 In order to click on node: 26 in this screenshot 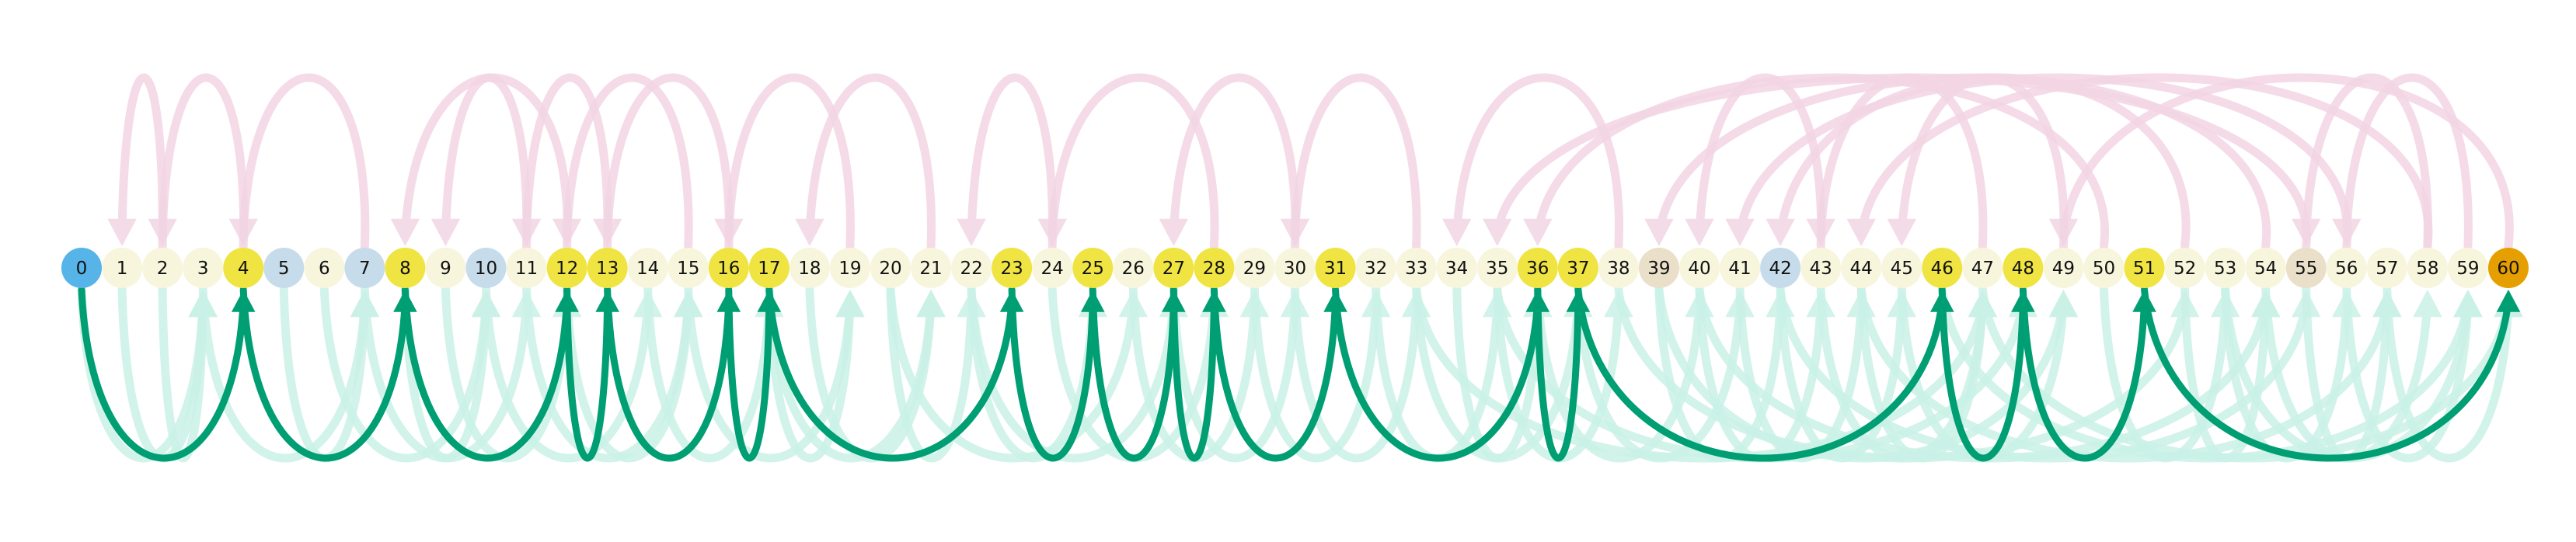, I will do `click(1133, 268)`.